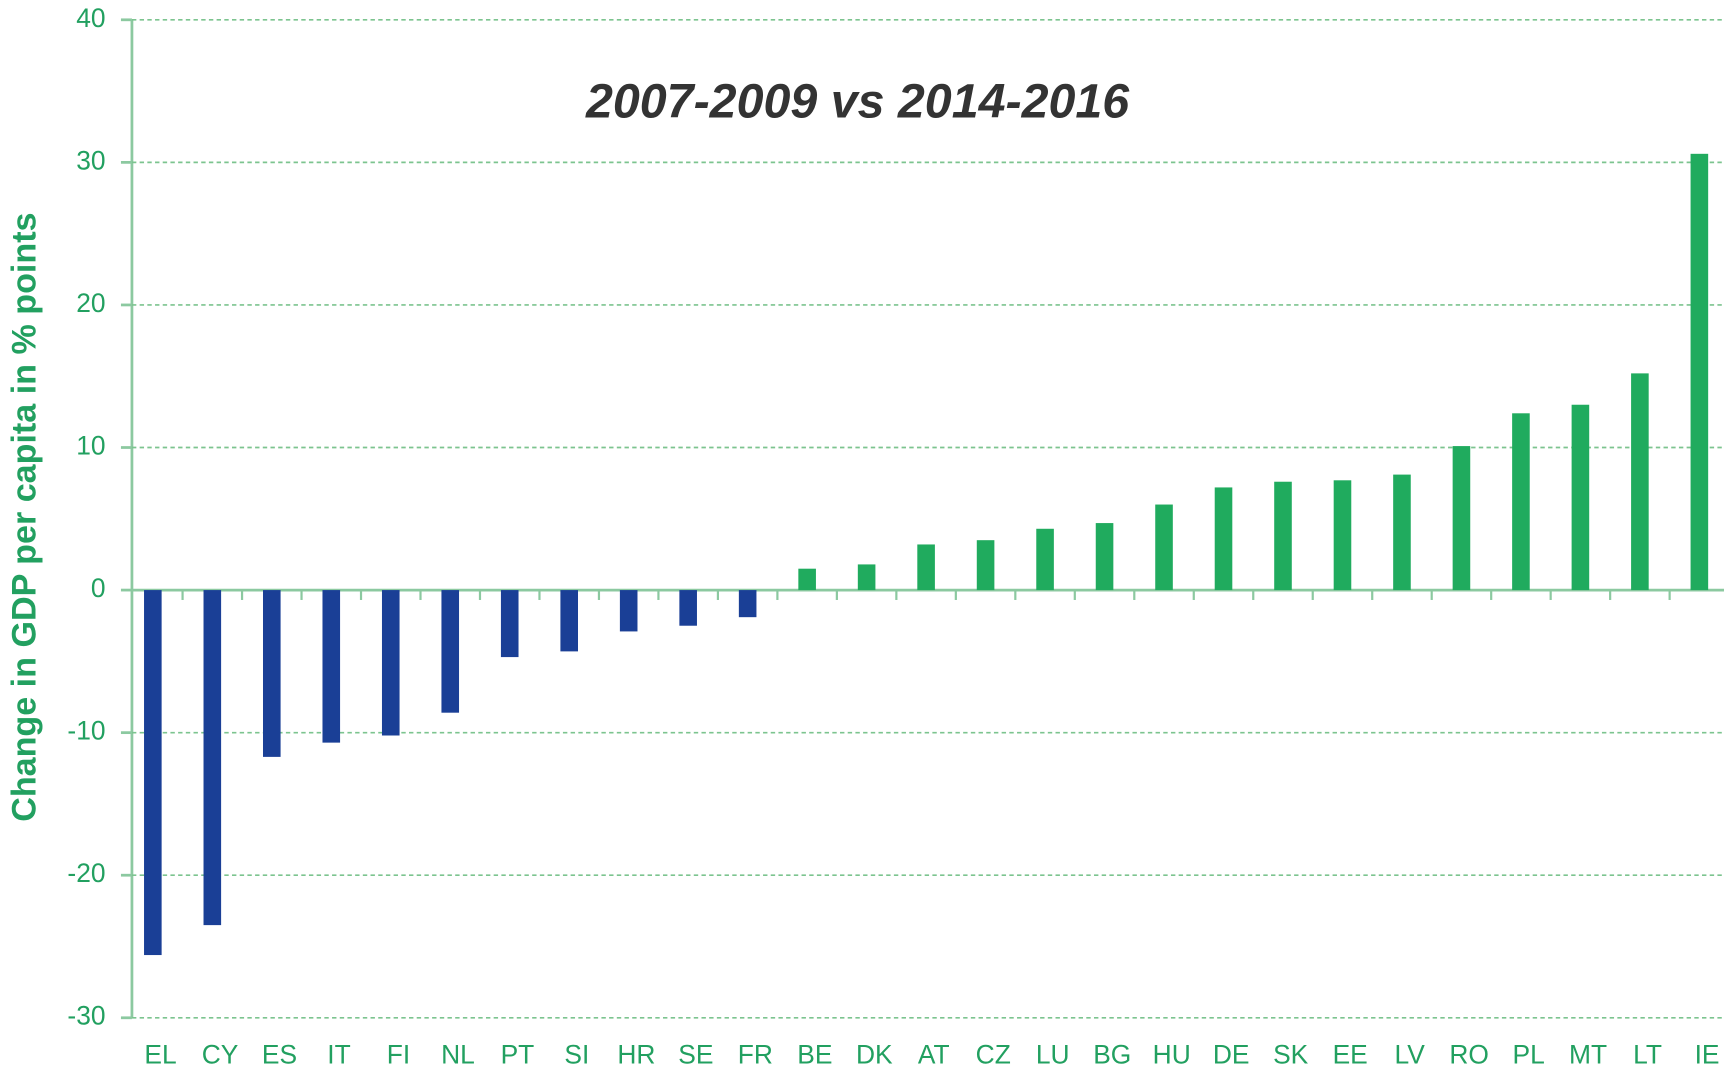 This screenshot has width=1724, height=1075. Describe the element at coordinates (1410, 1054) in the screenshot. I see `x-tick-label: LV` at that location.